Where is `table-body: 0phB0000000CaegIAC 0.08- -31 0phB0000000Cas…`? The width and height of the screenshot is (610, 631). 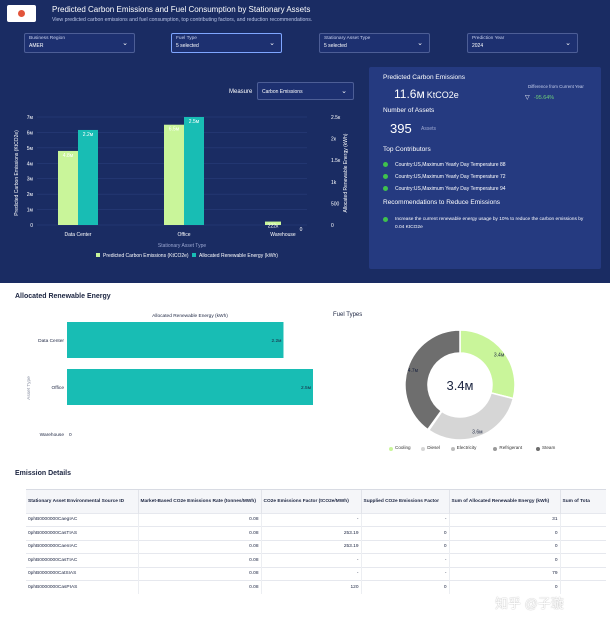 table-body: 0phB0000000CaegIAC 0.08- -31 0phB0000000Cas… is located at coordinates (316, 553).